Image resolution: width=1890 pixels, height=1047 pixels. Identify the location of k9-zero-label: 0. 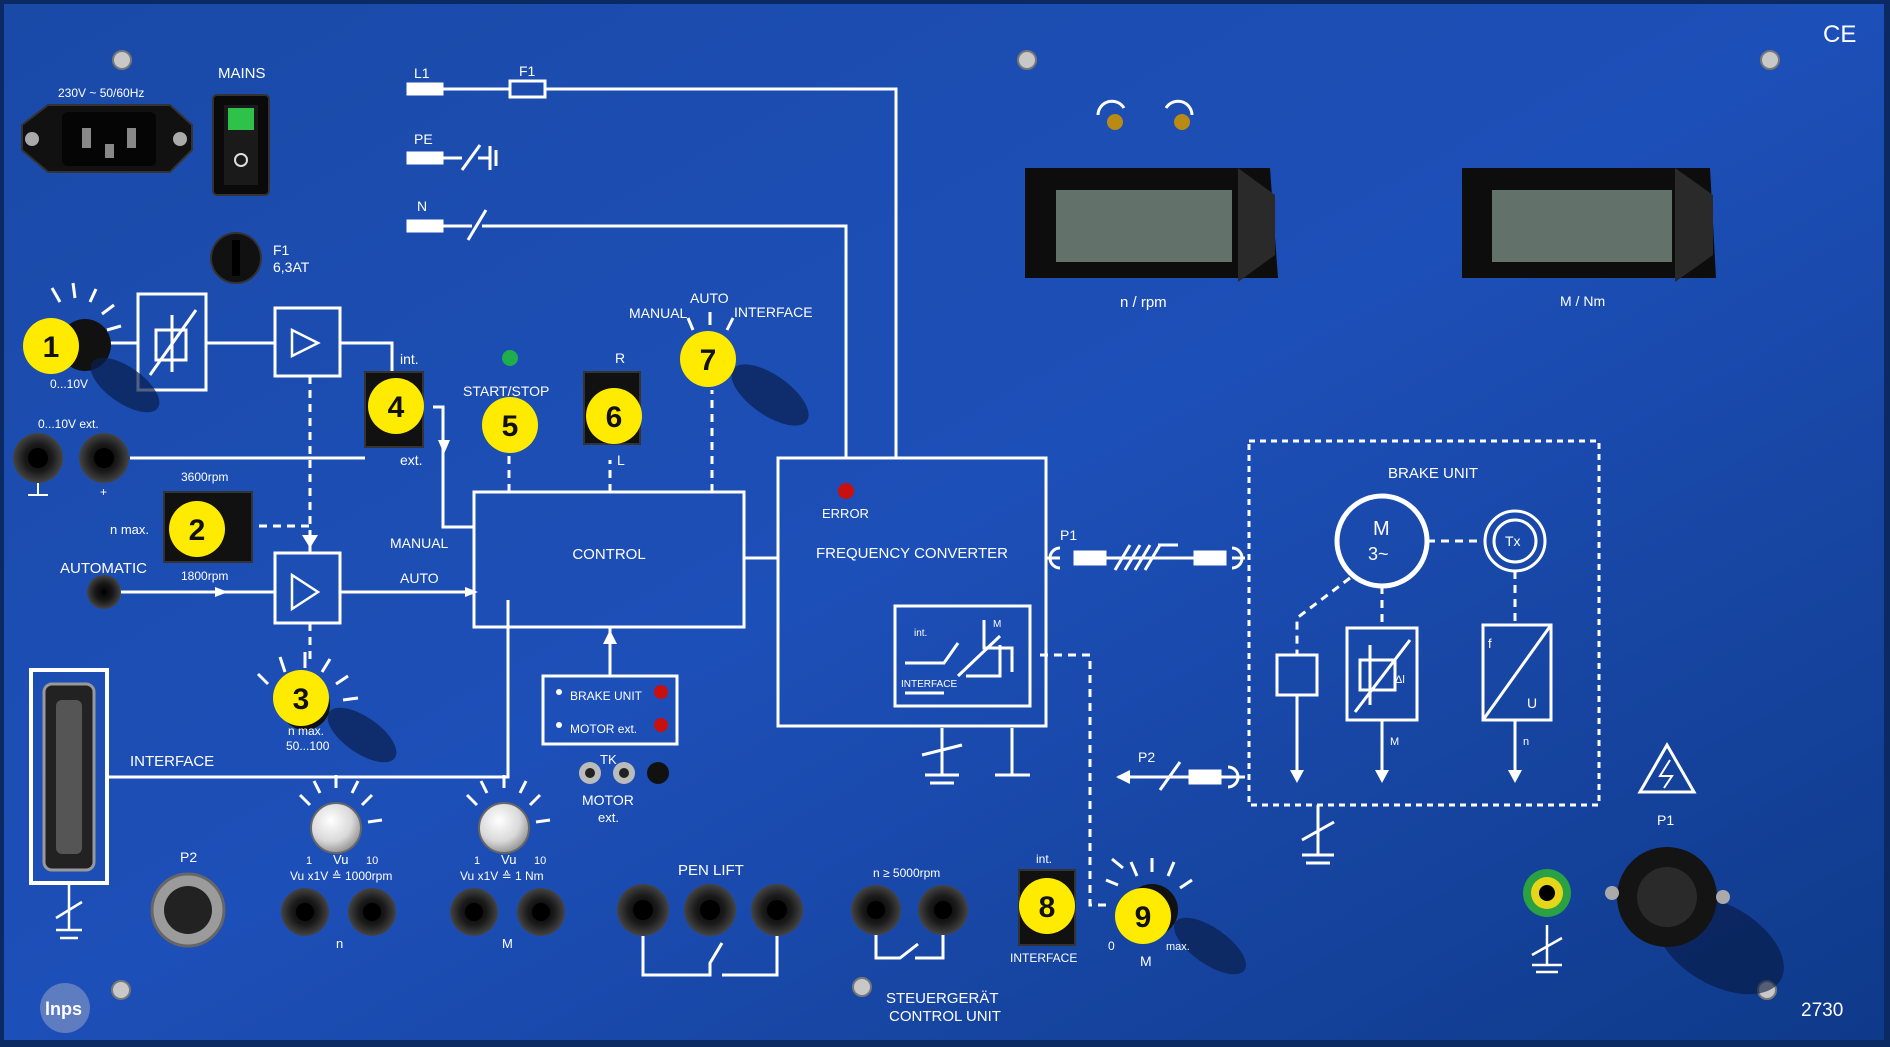
(1111, 946).